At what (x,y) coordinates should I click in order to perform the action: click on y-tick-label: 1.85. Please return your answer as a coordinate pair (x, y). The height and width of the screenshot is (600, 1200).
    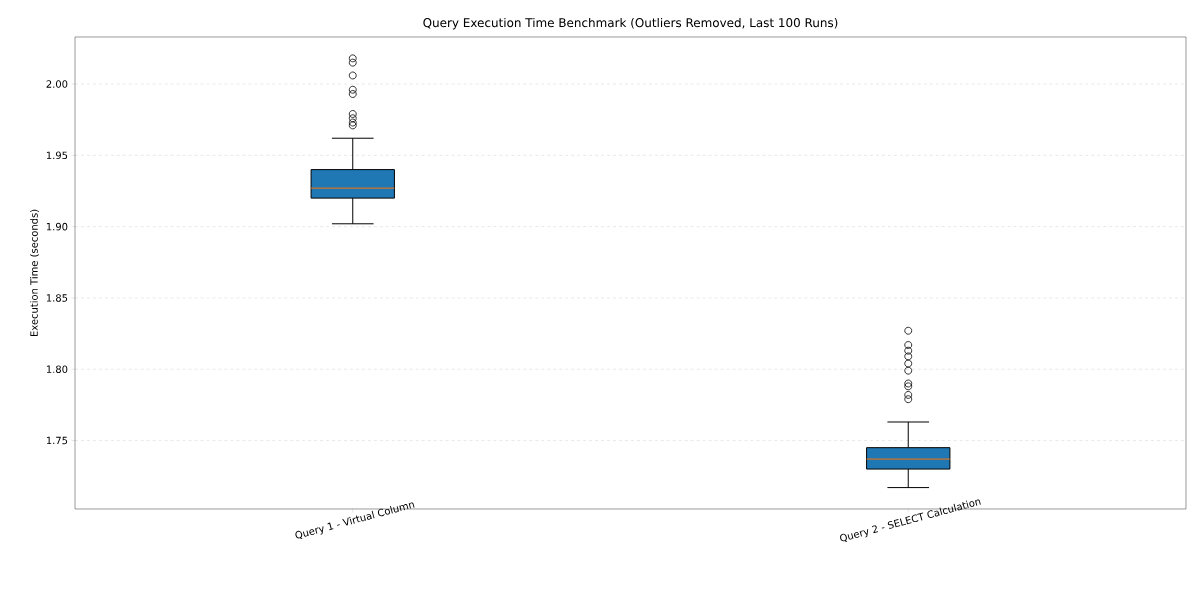
    Looking at the image, I should click on (57, 298).